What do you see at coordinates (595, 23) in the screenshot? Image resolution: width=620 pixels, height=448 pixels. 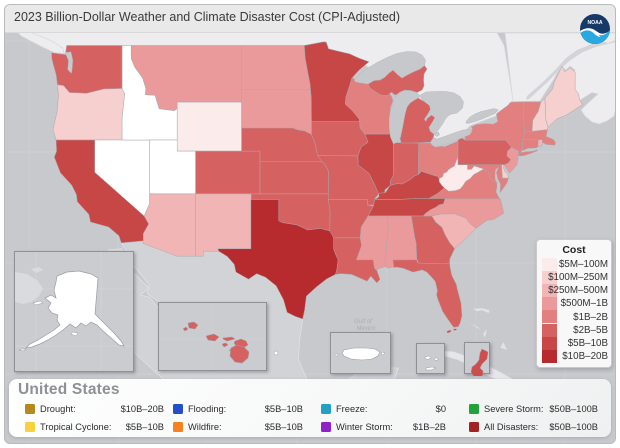 I see `svg-text: NOAA` at bounding box center [595, 23].